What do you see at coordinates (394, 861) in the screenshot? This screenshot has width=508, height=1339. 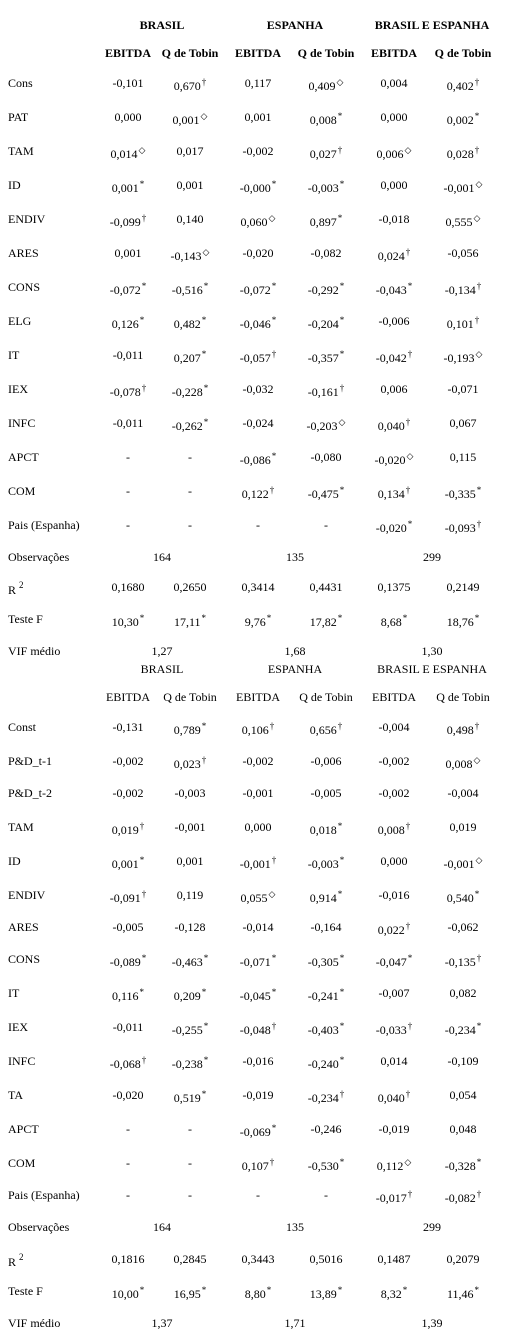 I see `table-cell: 0,000` at bounding box center [394, 861].